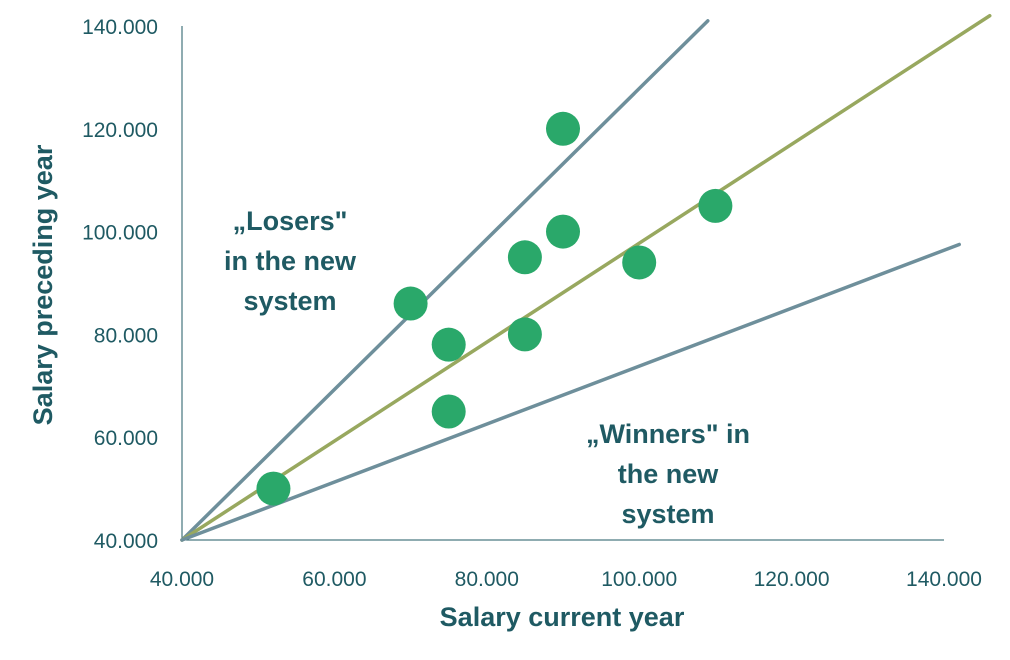 Image resolution: width=1010 pixels, height=660 pixels. Describe the element at coordinates (290, 221) in the screenshot. I see `annotation-line: „Losers"` at that location.